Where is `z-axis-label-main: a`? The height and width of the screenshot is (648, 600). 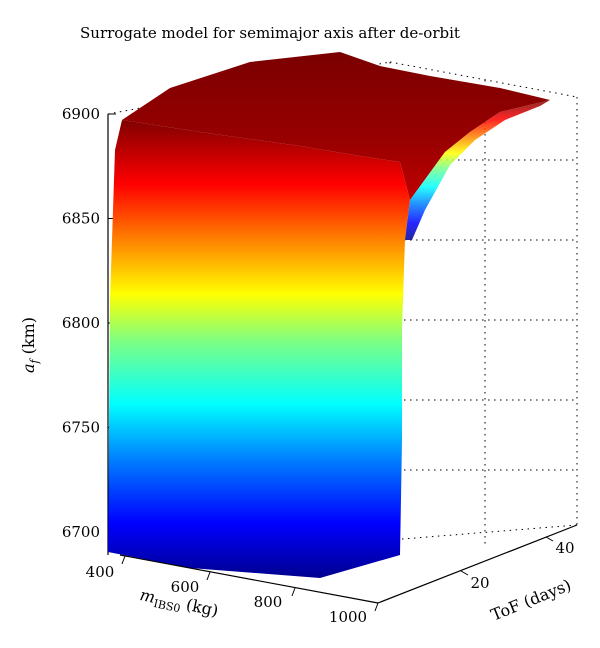
z-axis-label-main: a is located at coordinates (28, 368).